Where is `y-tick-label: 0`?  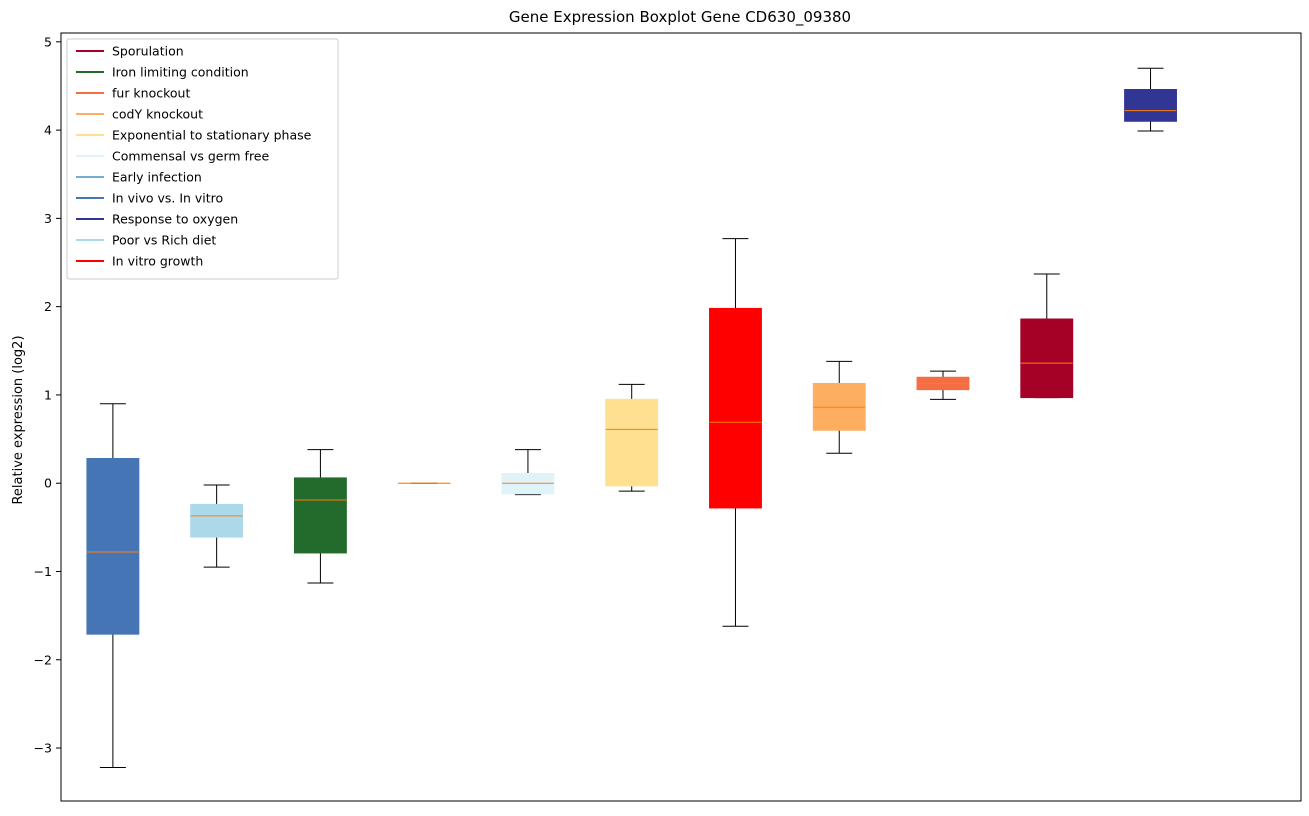
y-tick-label: 0 is located at coordinates (48, 483).